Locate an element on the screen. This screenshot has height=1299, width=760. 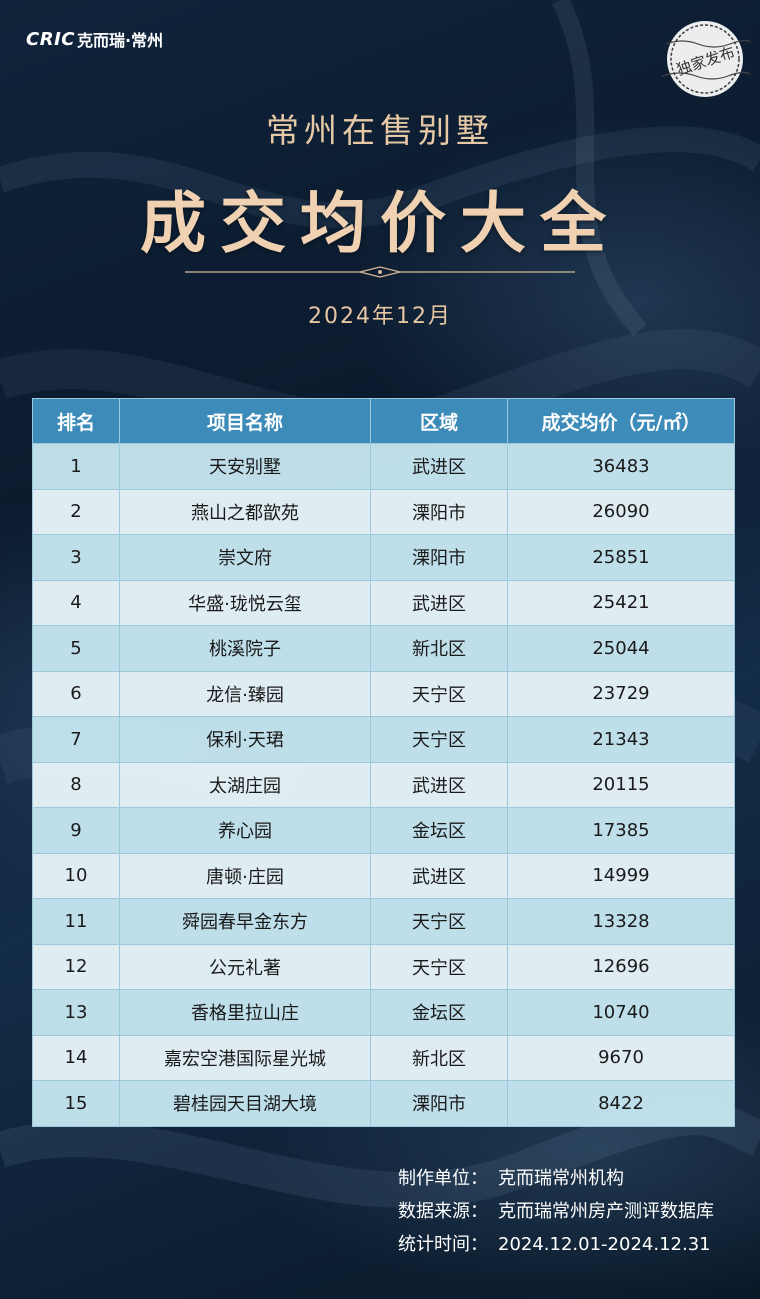
cell-avg-price: 14999 is located at coordinates (621, 875).